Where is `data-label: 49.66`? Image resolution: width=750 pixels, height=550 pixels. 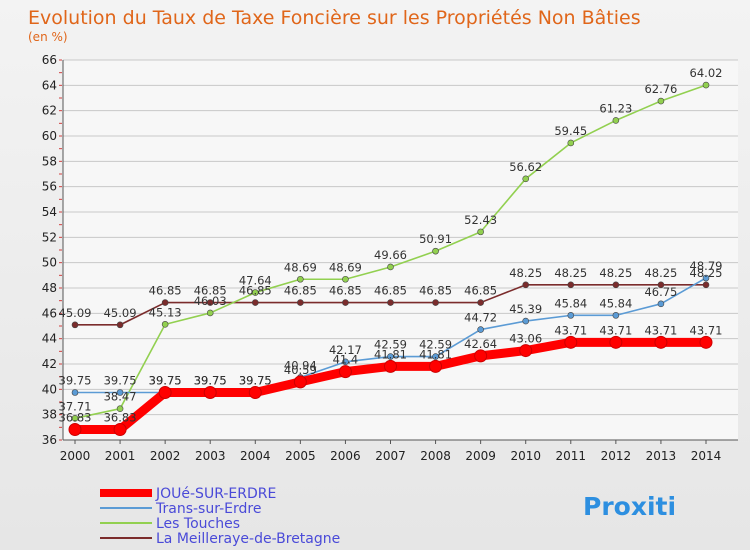 data-label: 49.66 is located at coordinates (390, 255).